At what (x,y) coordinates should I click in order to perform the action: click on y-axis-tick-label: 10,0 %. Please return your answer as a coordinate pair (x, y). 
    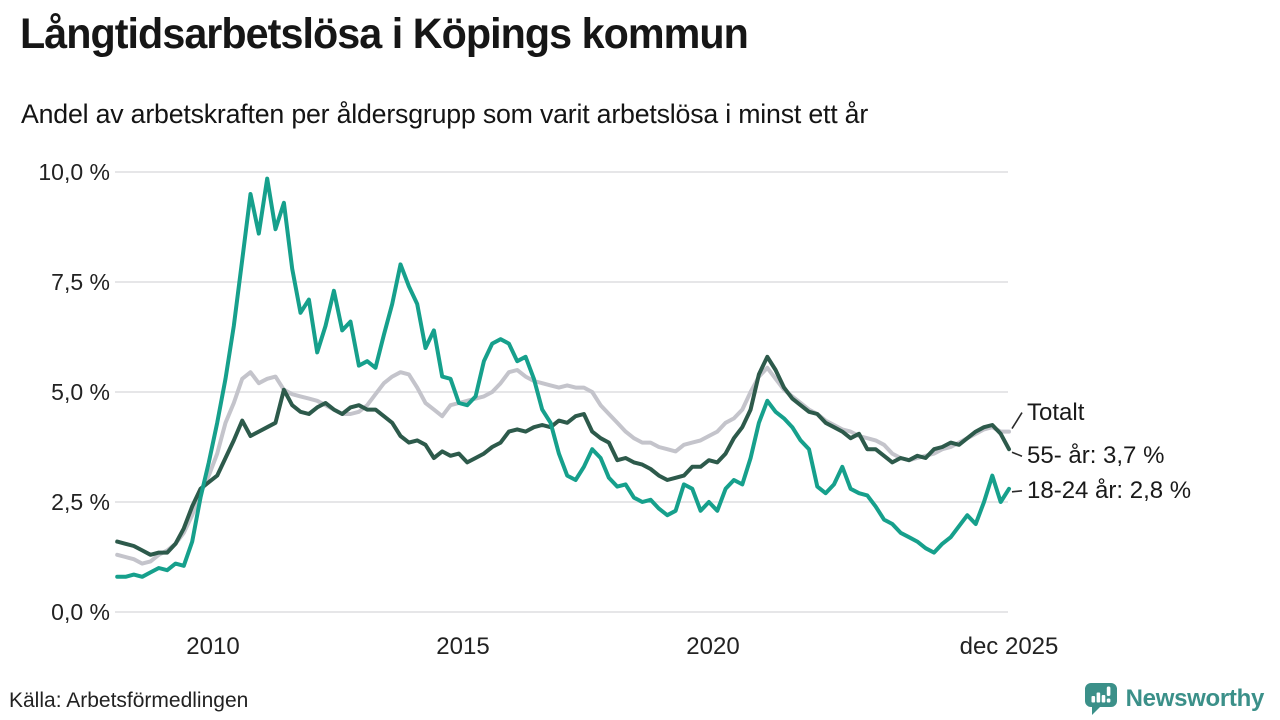
    Looking at the image, I should click on (74, 172).